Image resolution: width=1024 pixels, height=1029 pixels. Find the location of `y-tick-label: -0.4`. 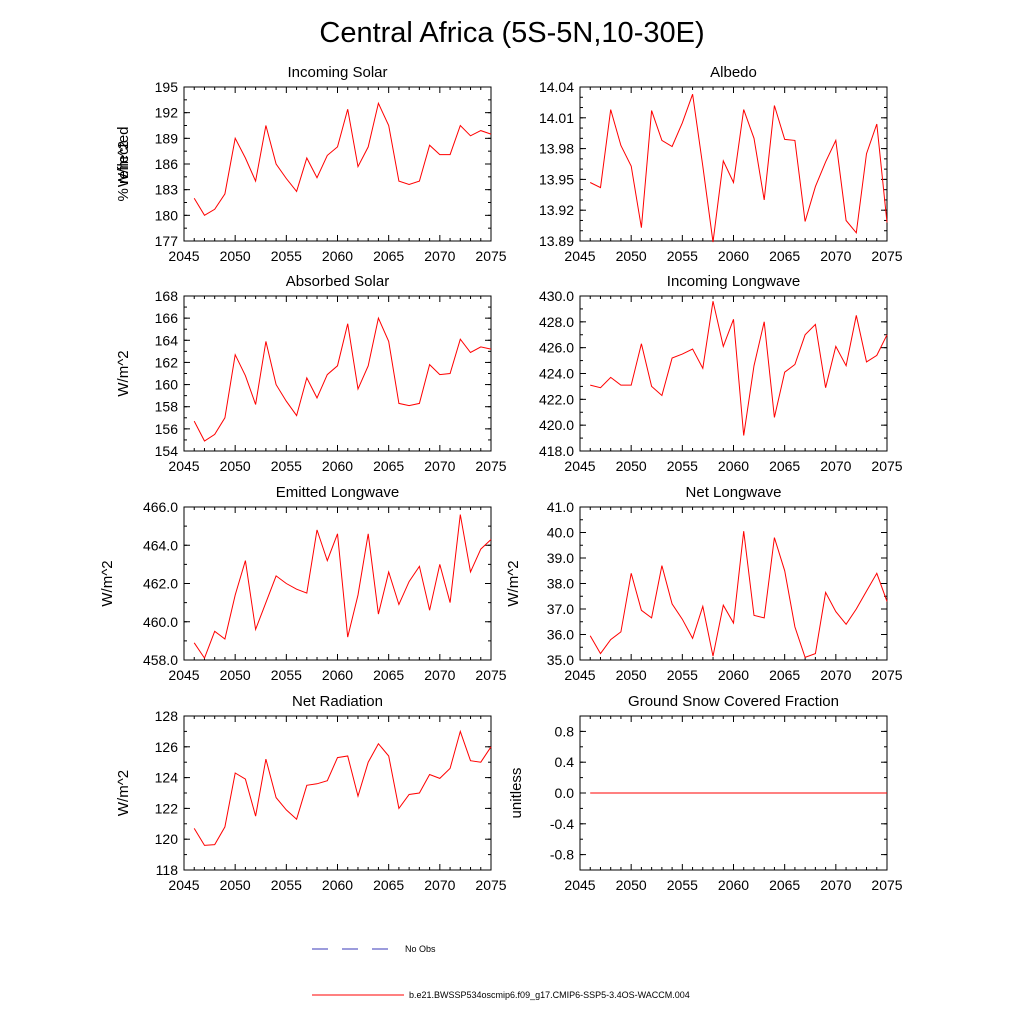

y-tick-label: -0.4 is located at coordinates (562, 824).